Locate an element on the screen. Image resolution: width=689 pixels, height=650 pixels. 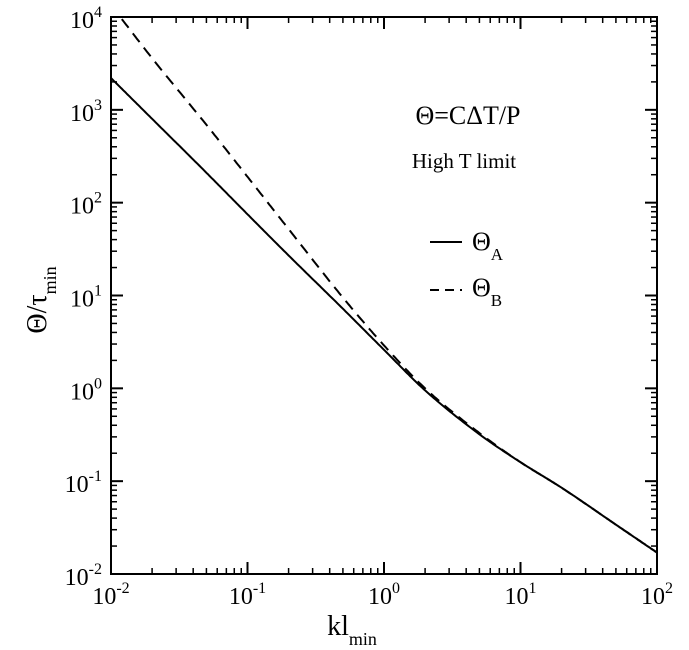
y-tick-label: 10⁰ is located at coordinates (86, 390).